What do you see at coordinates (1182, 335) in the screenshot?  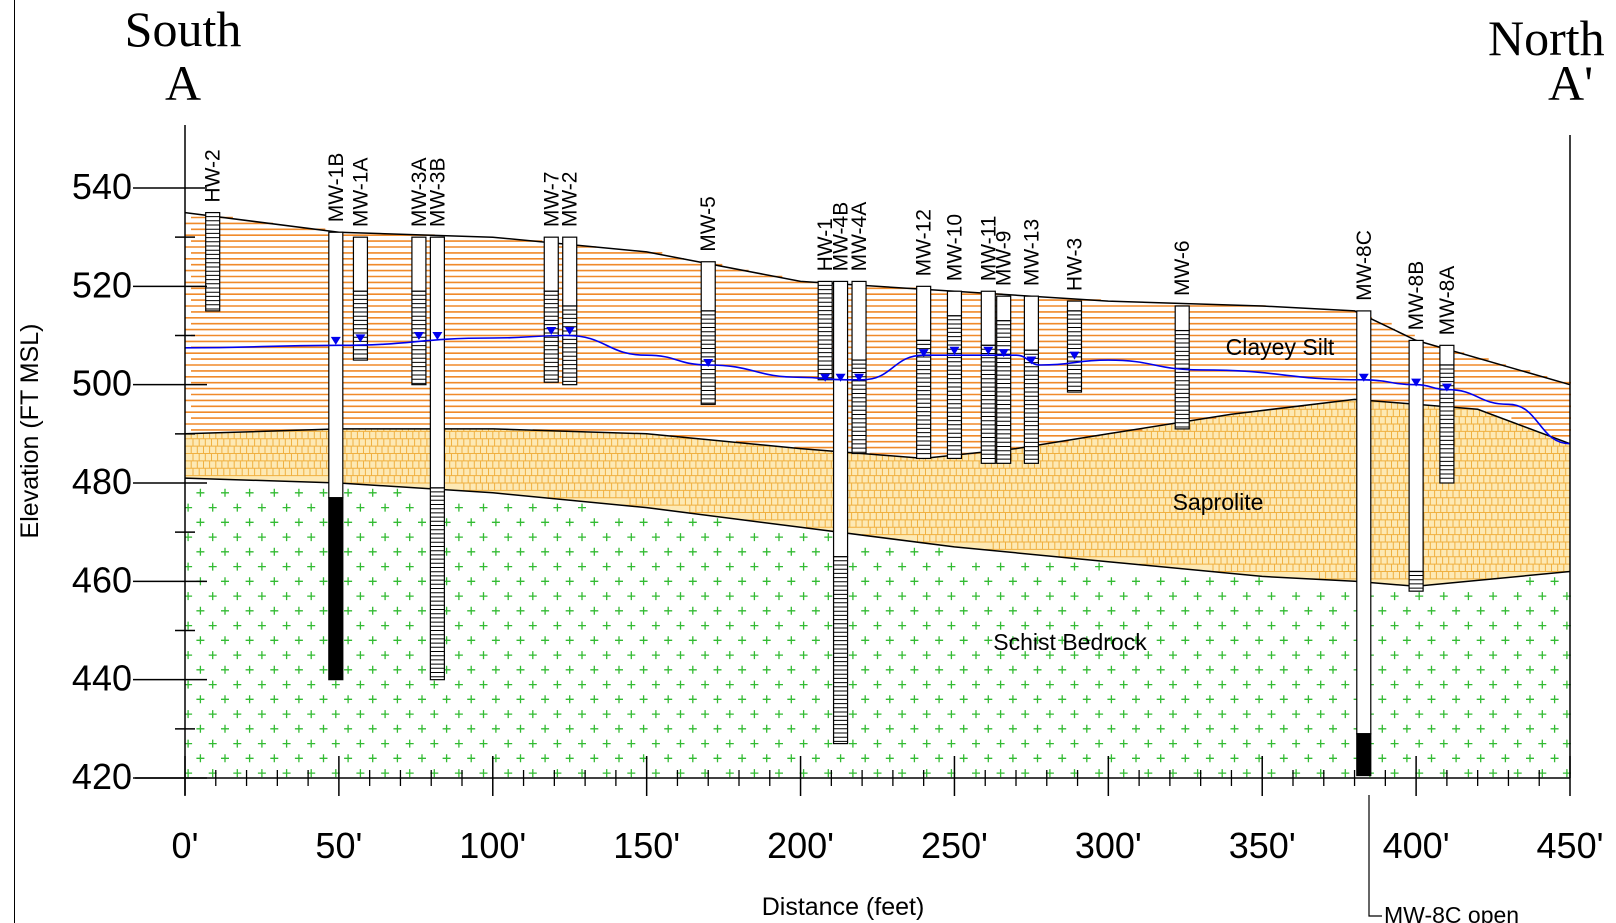 I see `well-mw-6: MW-6` at bounding box center [1182, 335].